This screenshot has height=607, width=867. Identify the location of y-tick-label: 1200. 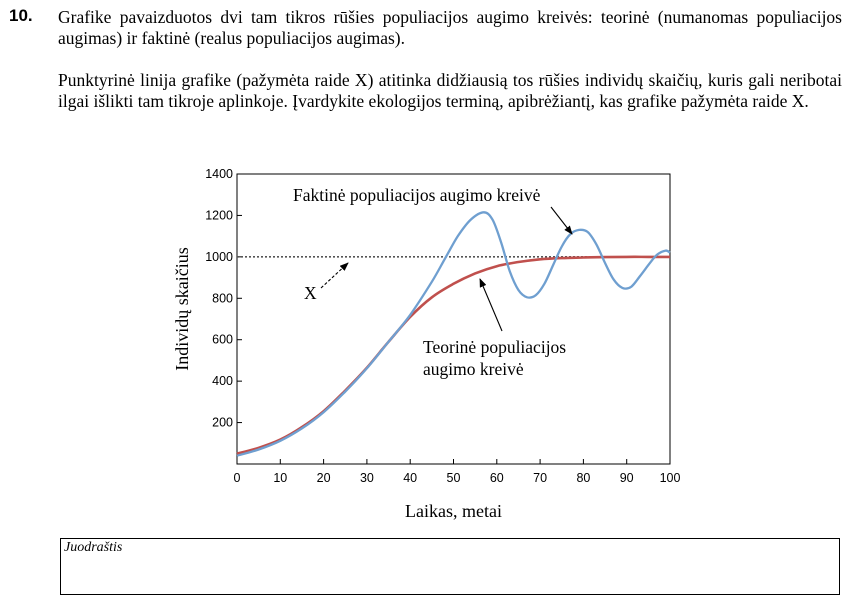
(219, 215).